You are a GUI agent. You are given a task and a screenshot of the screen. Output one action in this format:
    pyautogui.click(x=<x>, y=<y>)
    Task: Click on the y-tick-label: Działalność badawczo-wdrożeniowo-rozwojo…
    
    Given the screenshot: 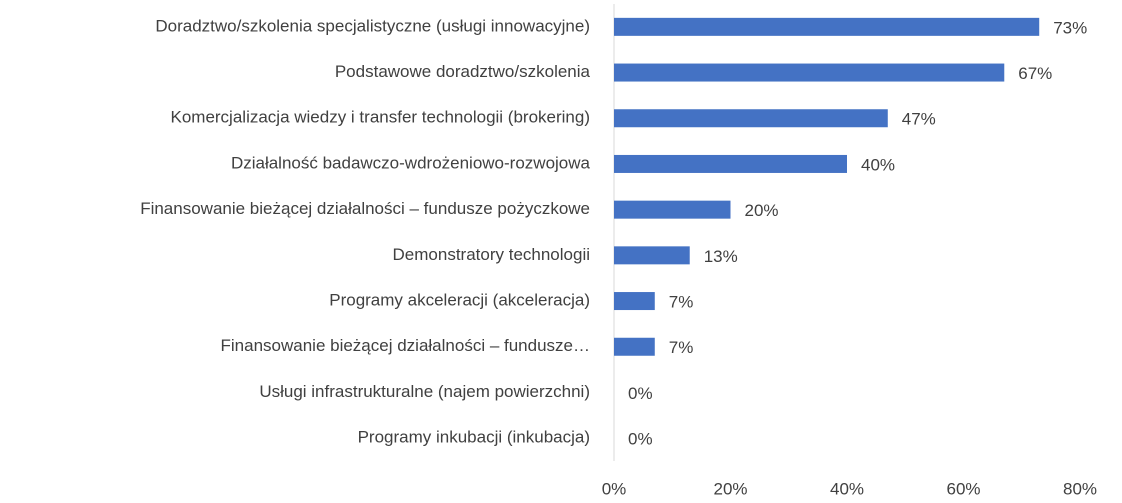 What is the action you would take?
    pyautogui.click(x=411, y=162)
    